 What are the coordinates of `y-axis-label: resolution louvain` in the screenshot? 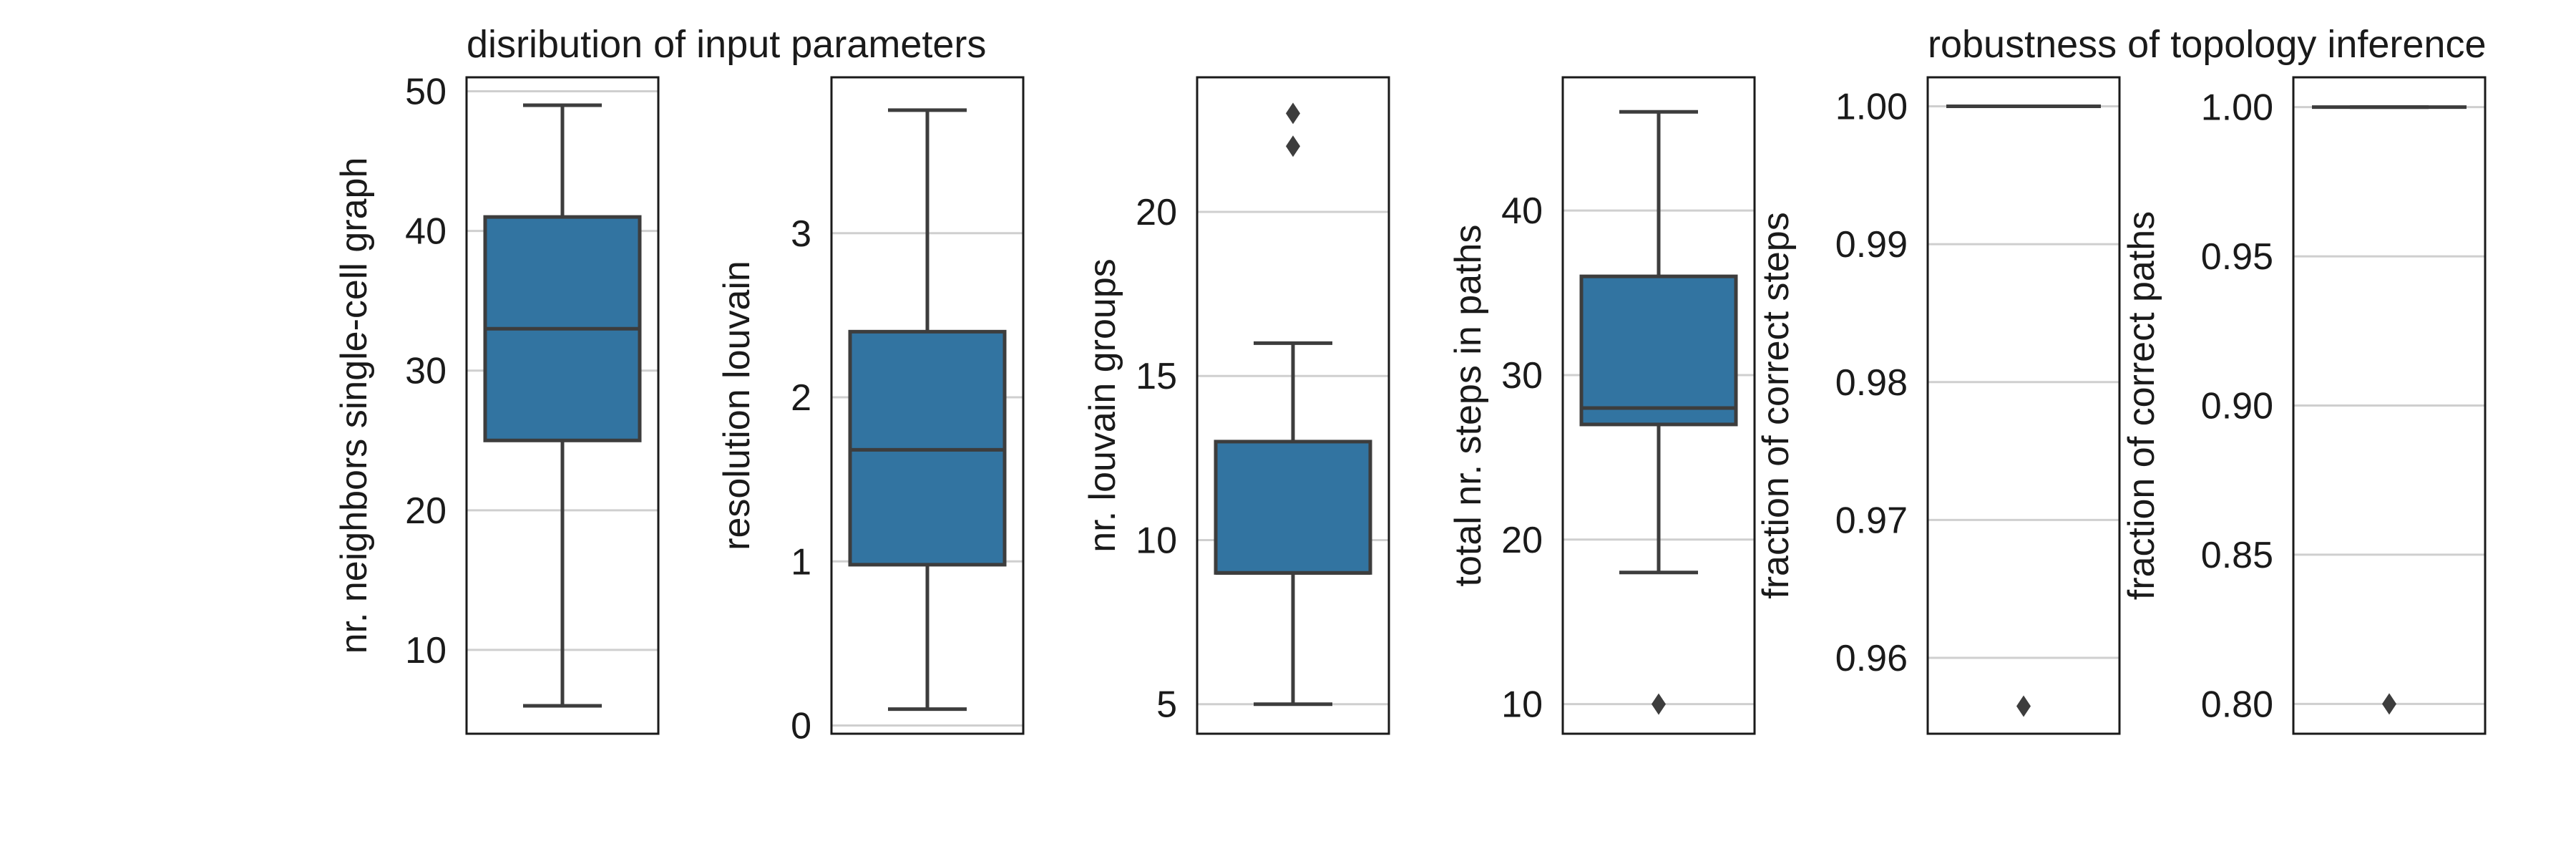 It's located at (737, 405).